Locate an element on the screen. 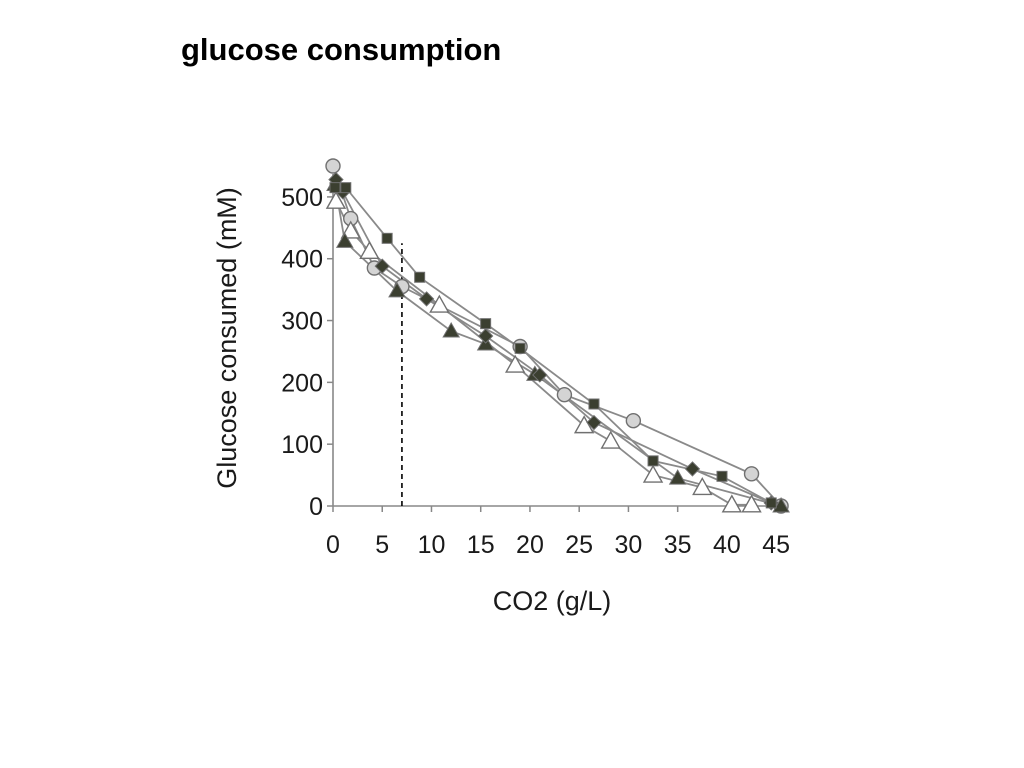 This screenshot has width=1024, height=768. x-tick-label: 10 is located at coordinates (432, 545).